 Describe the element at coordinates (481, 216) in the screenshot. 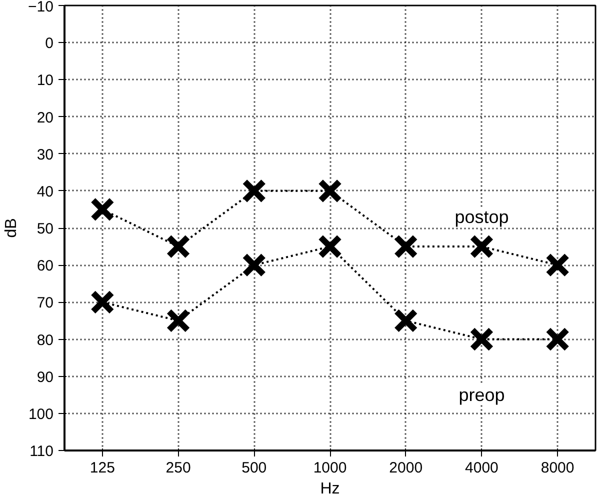

I see `series-label: postop` at that location.